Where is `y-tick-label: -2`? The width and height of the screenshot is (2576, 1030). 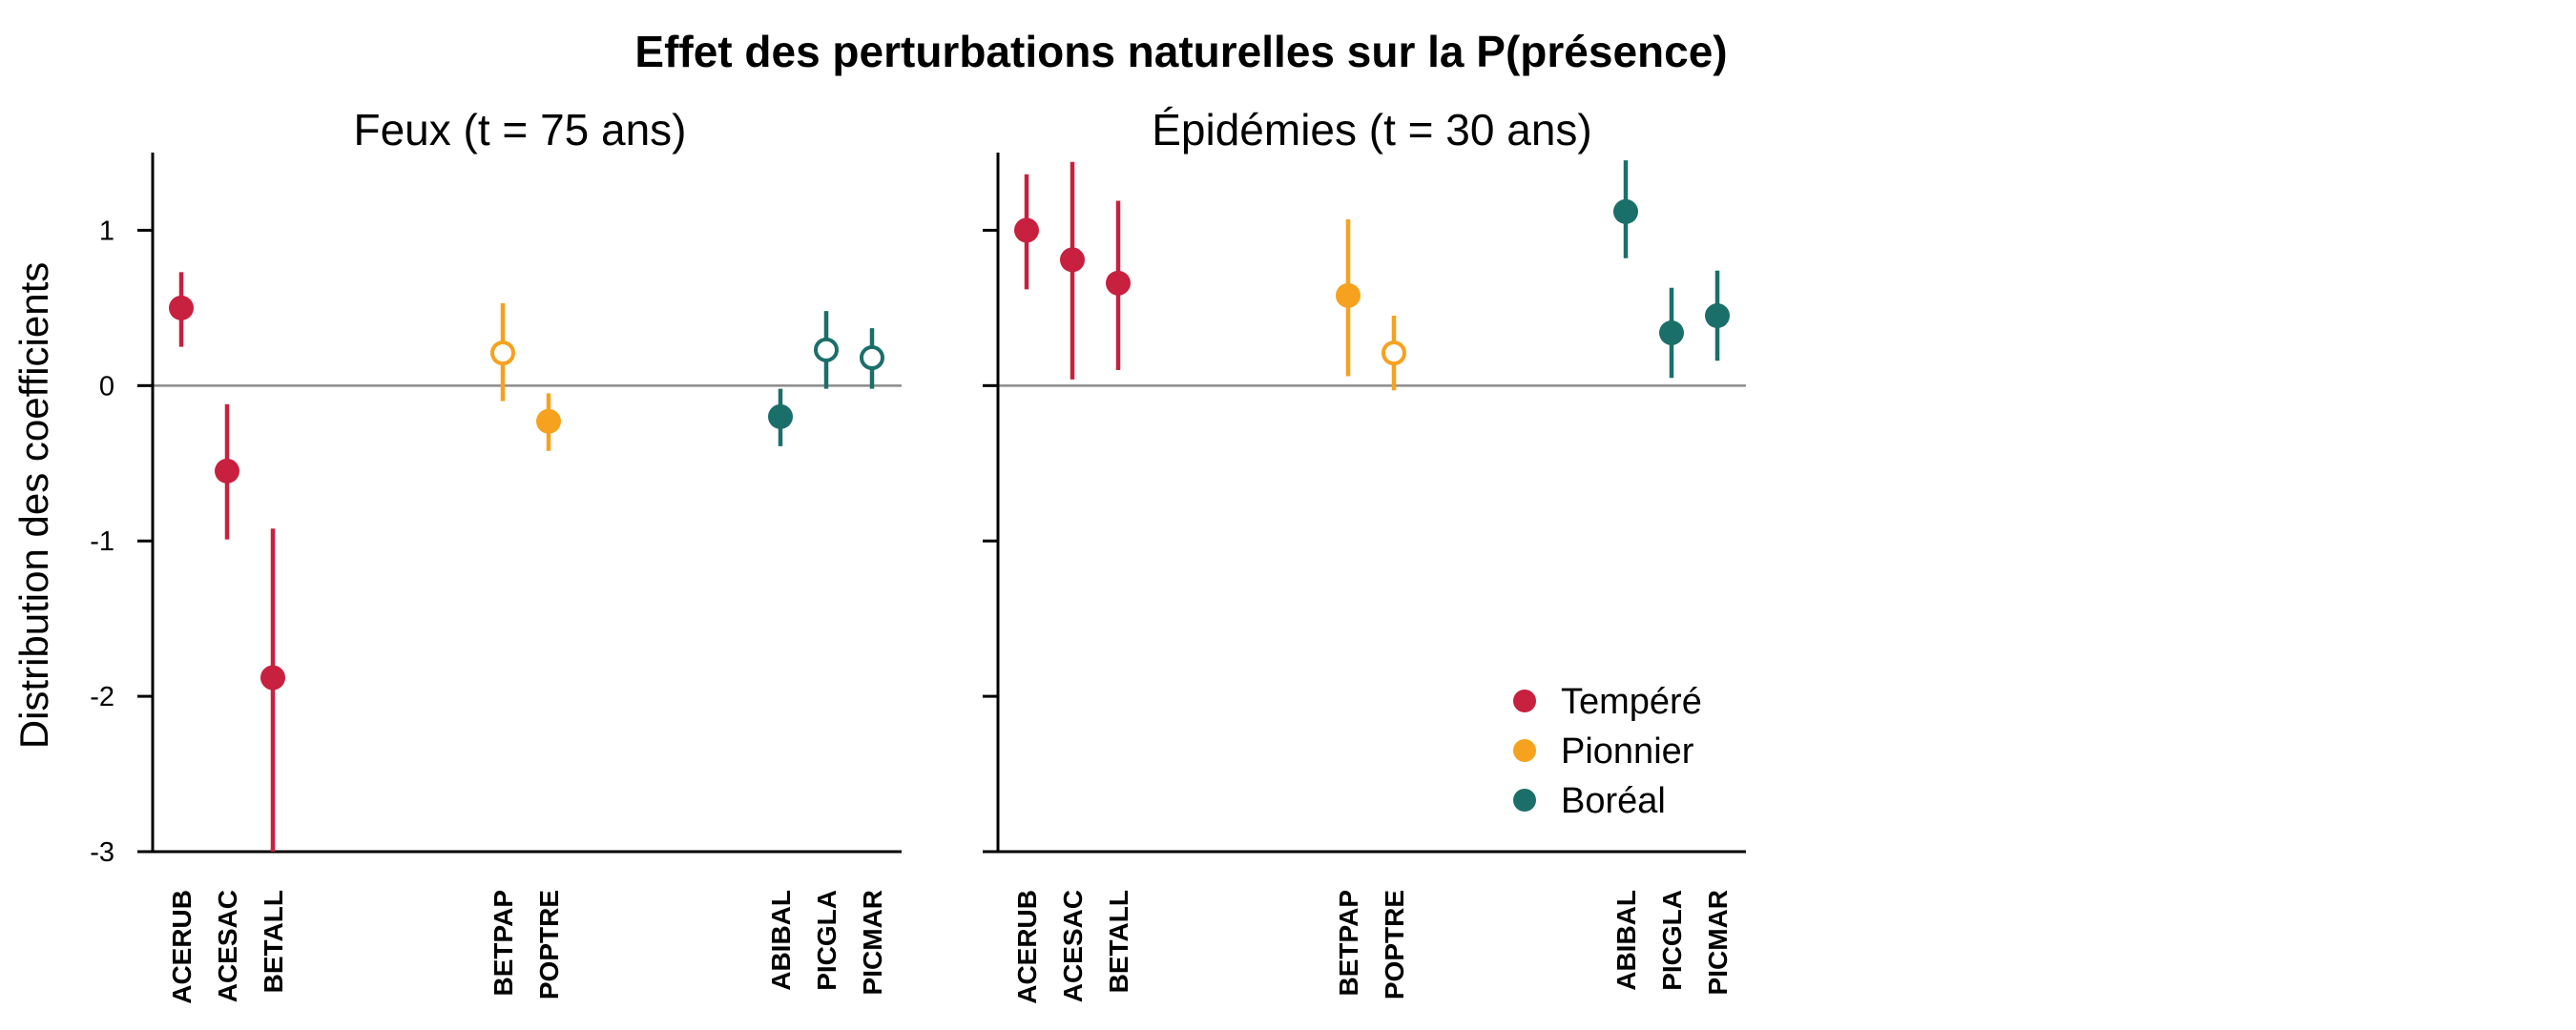
y-tick-label: -2 is located at coordinates (102, 697).